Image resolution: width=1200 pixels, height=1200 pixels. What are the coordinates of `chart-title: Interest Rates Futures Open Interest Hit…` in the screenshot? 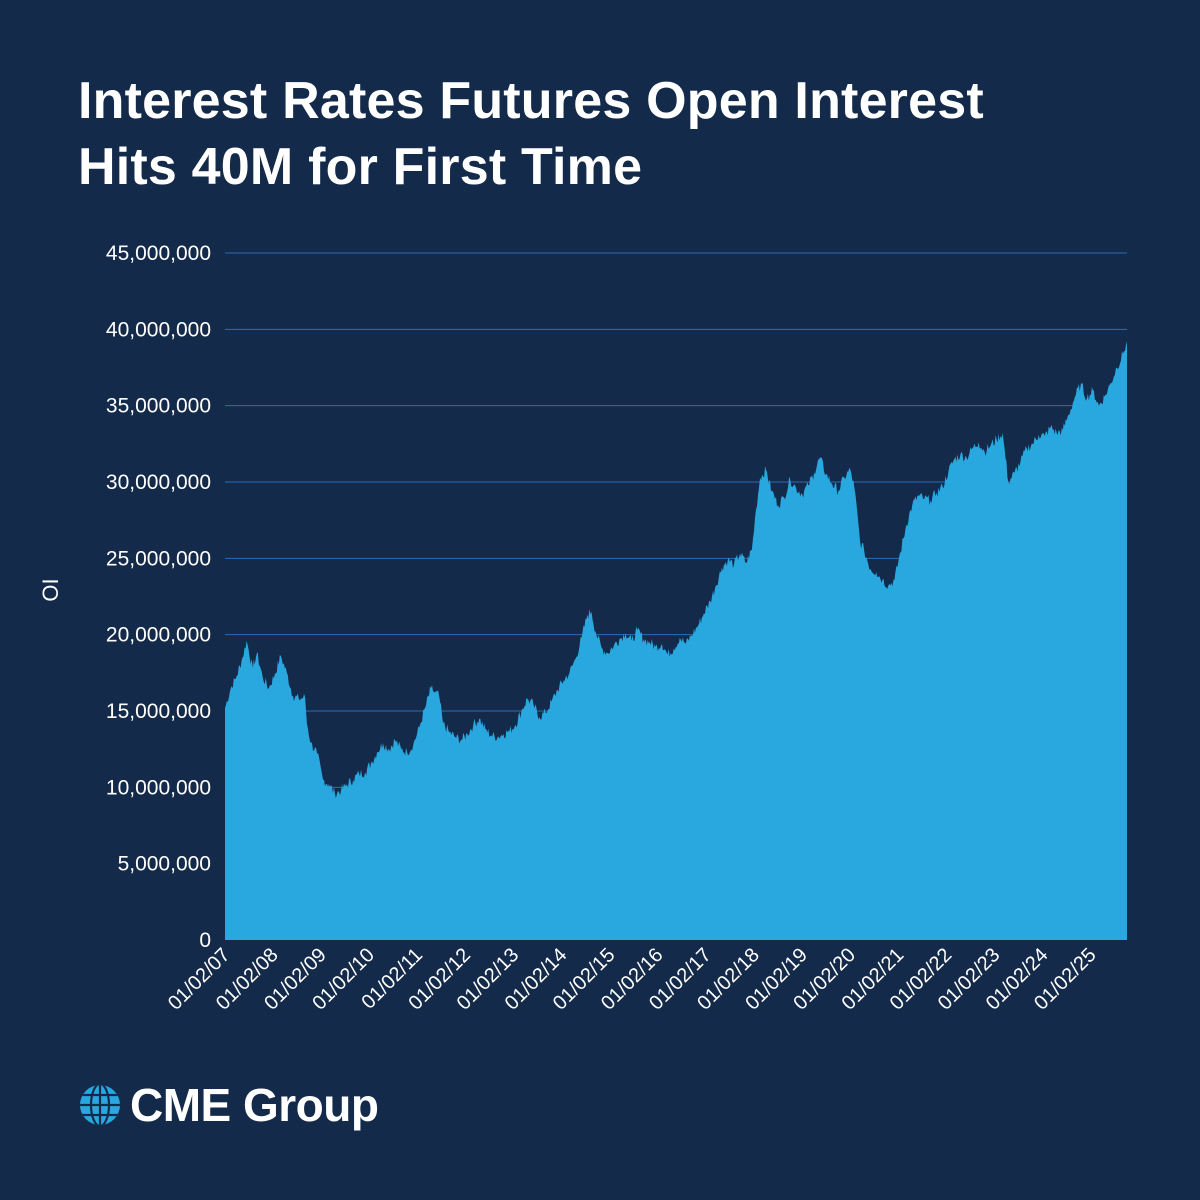 It's located at (608, 134).